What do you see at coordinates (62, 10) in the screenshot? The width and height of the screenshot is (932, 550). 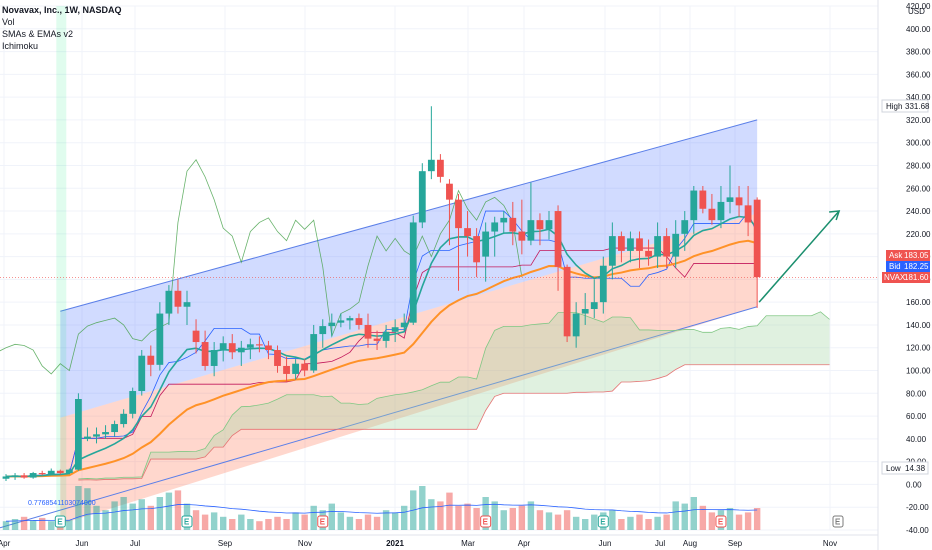 I see `symbol-title: Novavax, Inc., 1W, NASDAQ` at bounding box center [62, 10].